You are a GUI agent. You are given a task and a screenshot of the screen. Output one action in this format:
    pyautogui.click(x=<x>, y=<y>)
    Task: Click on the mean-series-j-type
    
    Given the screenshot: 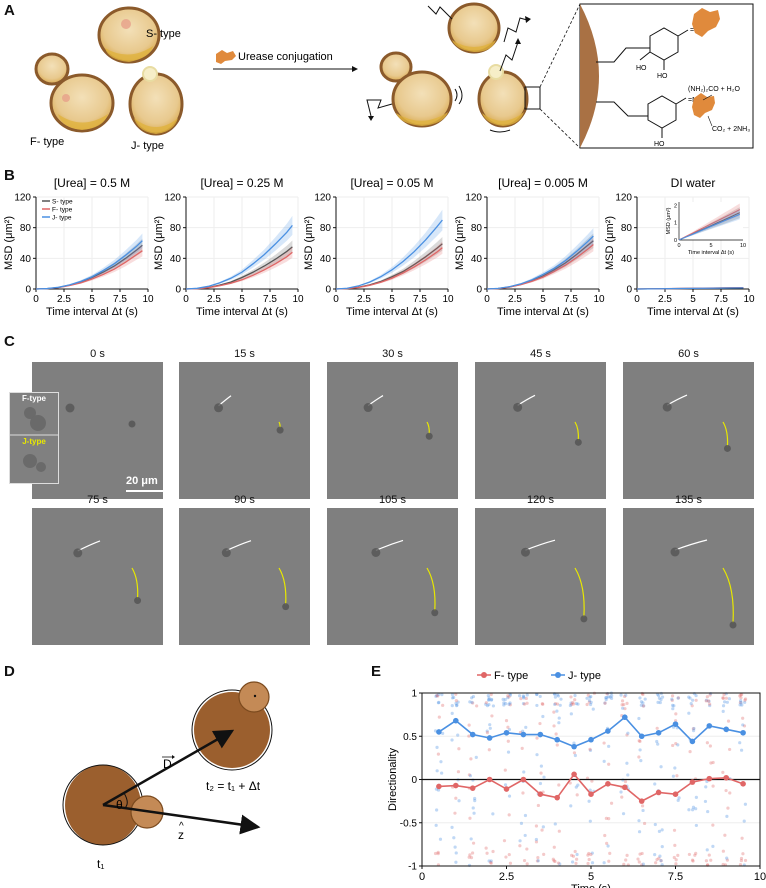 What is the action you would take?
    pyautogui.click(x=591, y=732)
    